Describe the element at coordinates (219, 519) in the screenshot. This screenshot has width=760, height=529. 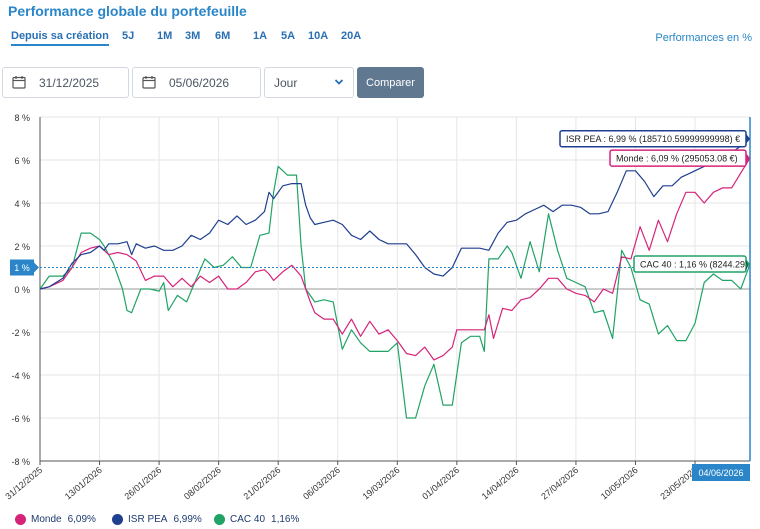
I see `legend-dot-cac` at that location.